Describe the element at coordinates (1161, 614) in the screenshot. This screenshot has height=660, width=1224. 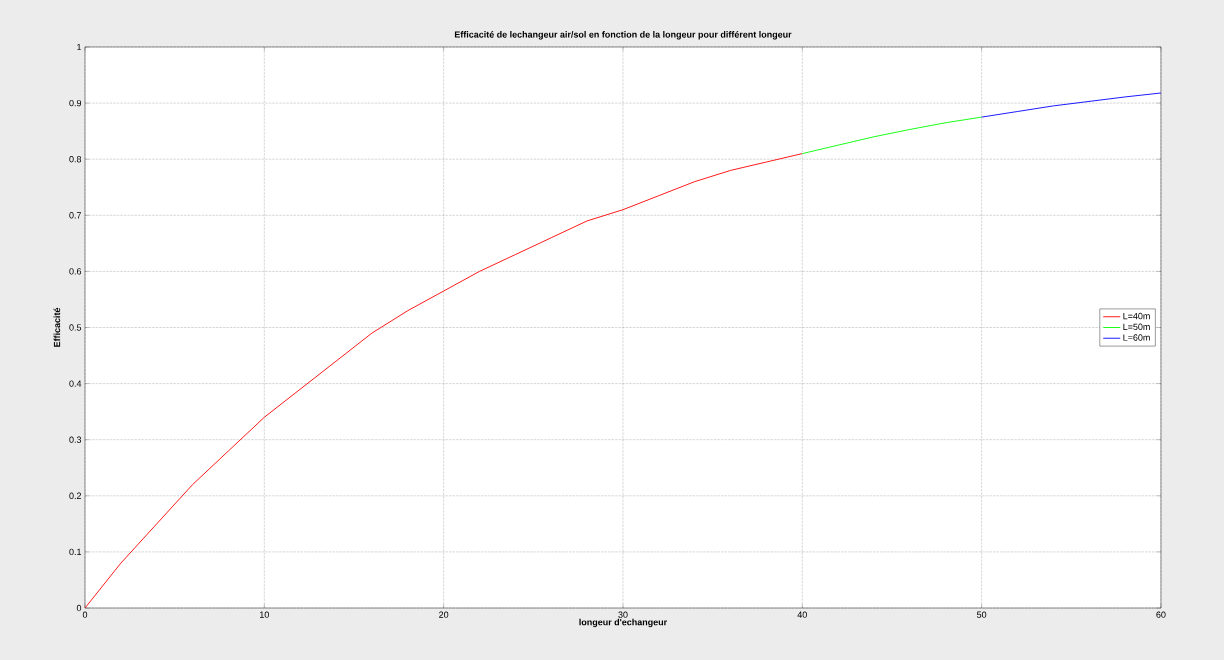
I see `x-tick-label: 60` at that location.